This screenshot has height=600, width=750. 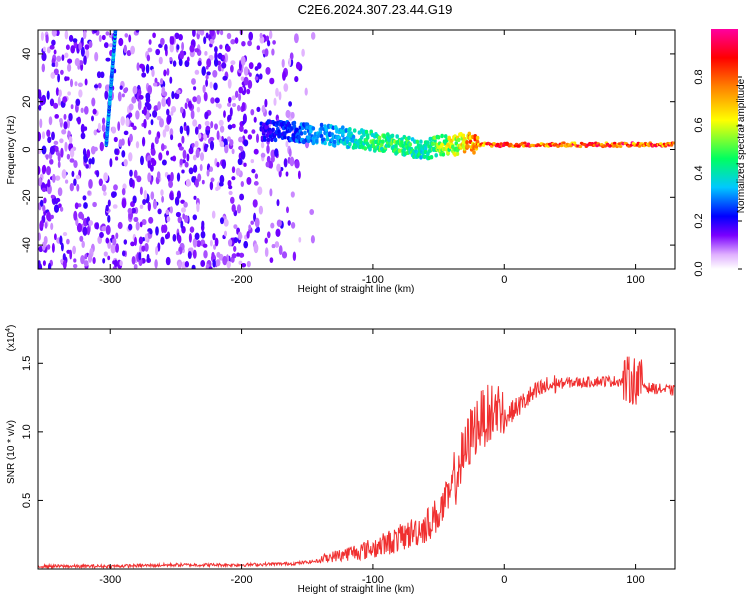 What do you see at coordinates (724, 149) in the screenshot?
I see `colorbar-gradient` at bounding box center [724, 149].